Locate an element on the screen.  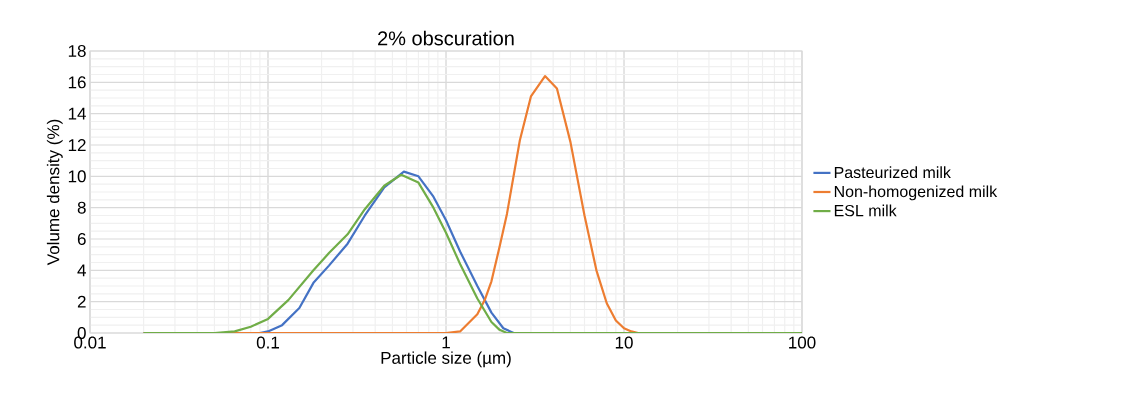
x-tick-label: 100 is located at coordinates (802, 342).